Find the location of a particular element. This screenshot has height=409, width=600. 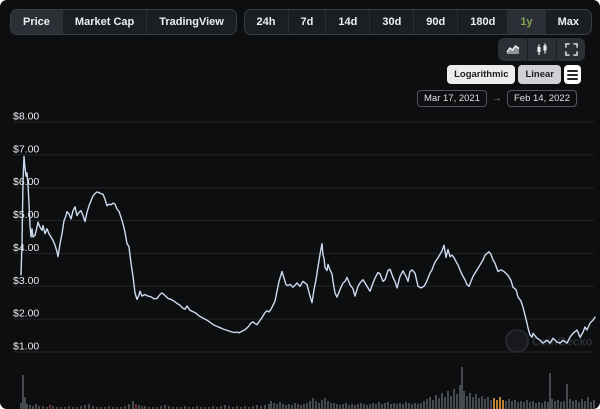

hamburger-menu-button is located at coordinates (572, 74).